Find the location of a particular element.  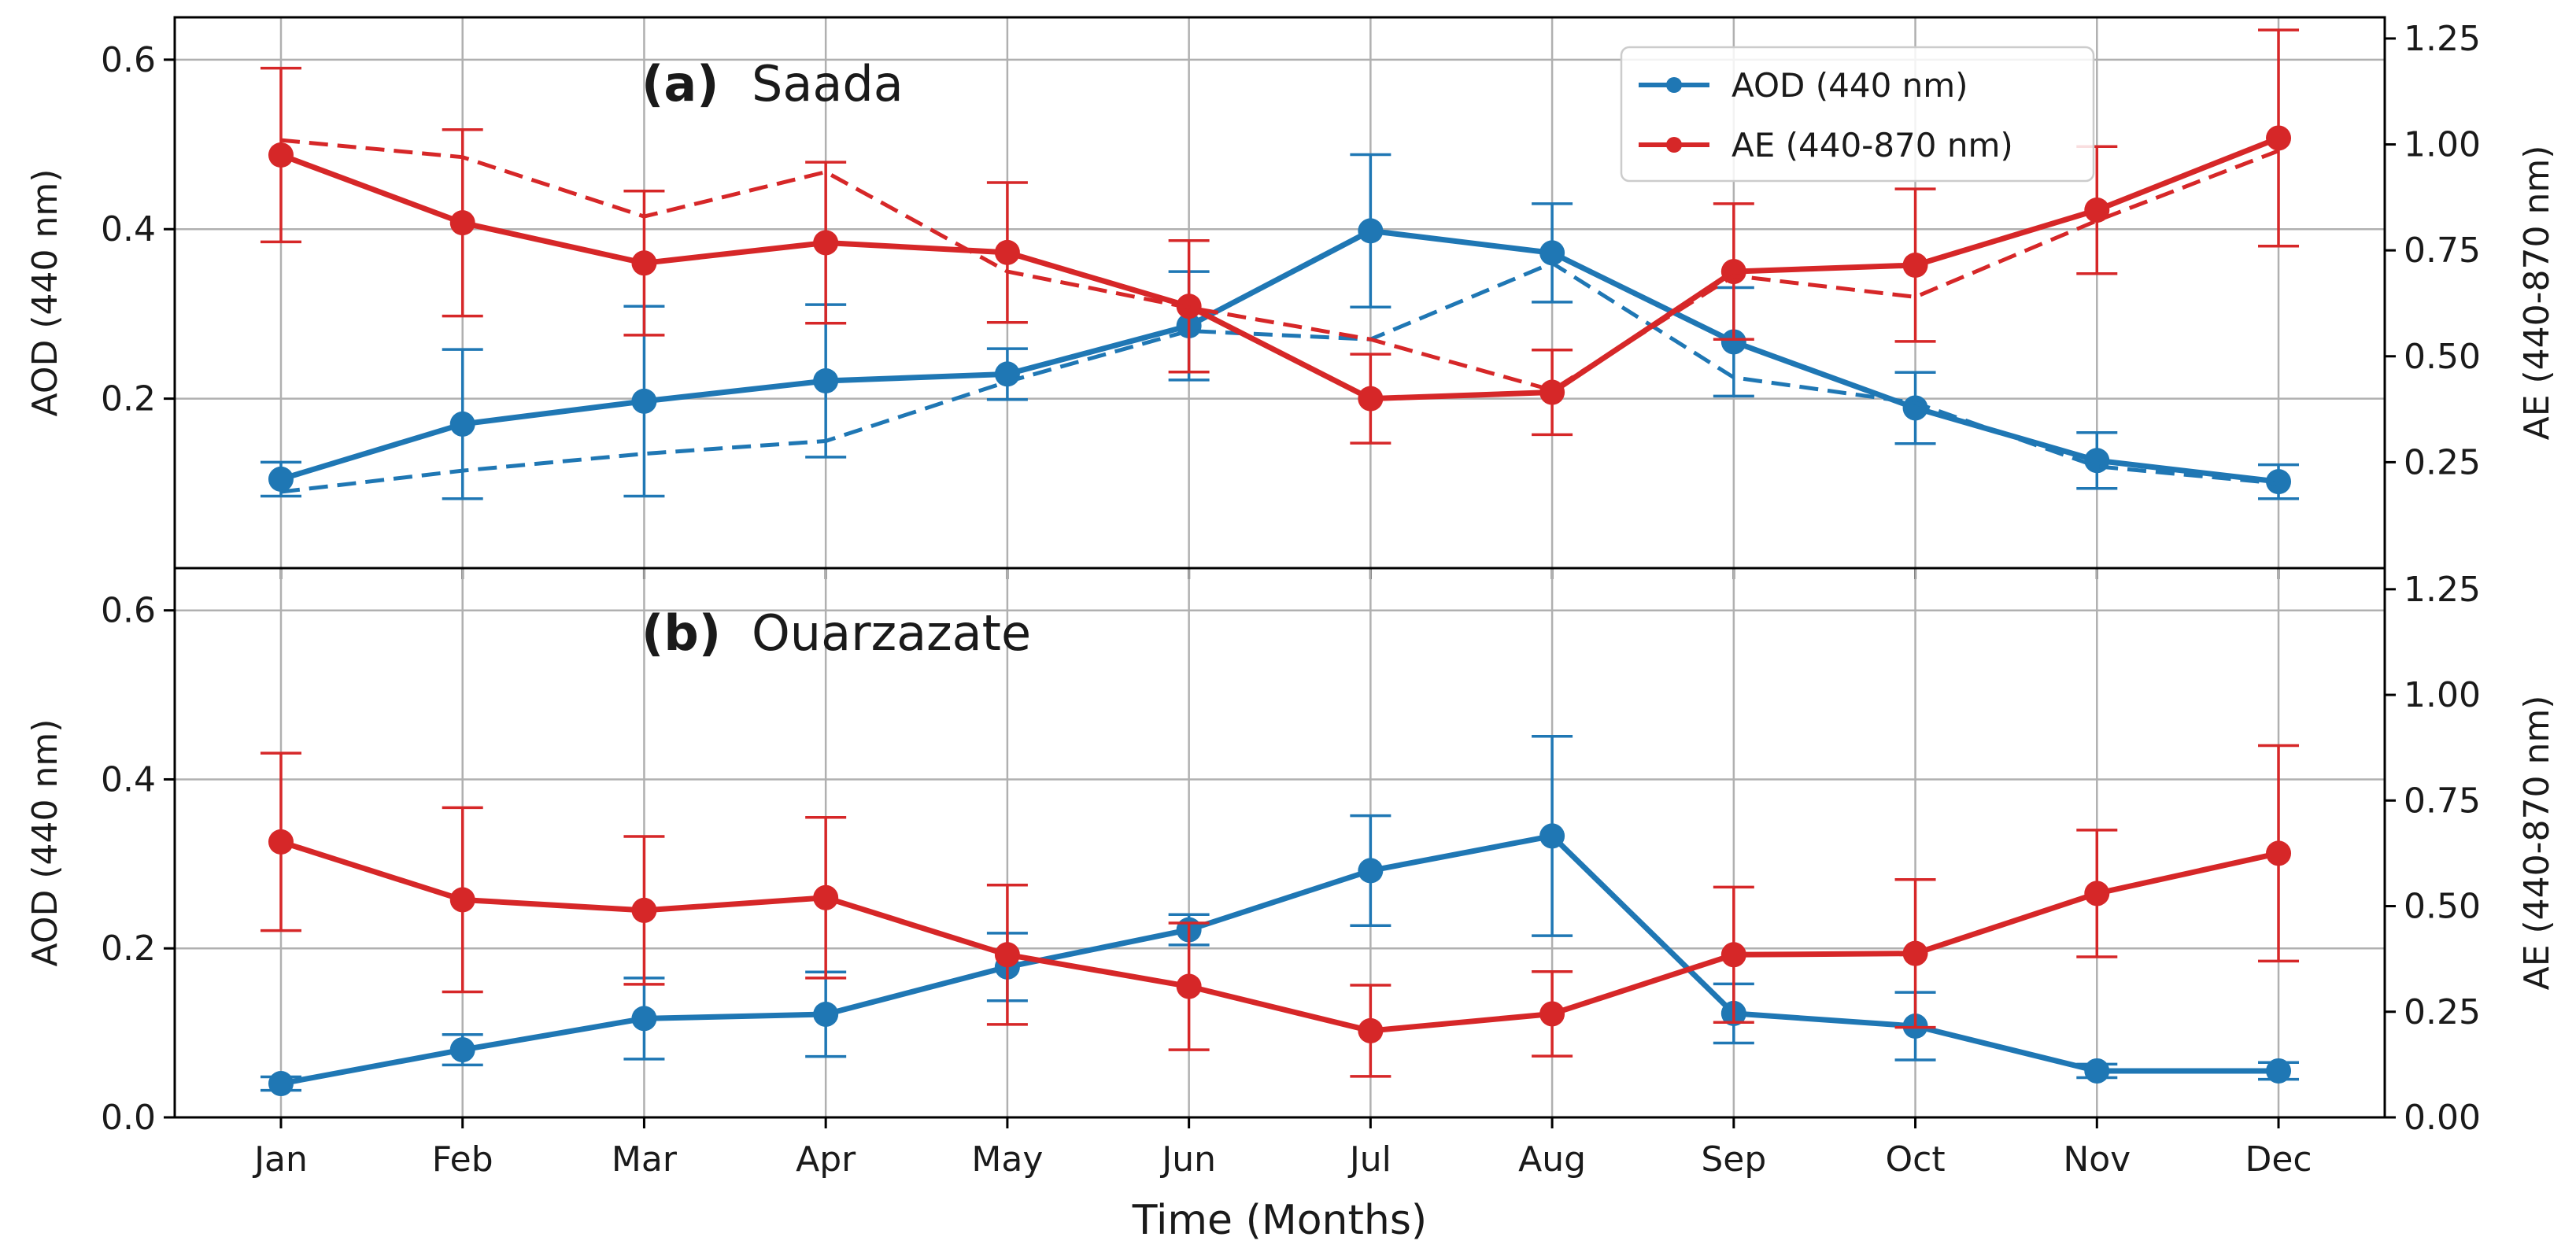

xtick-label-dec: Dec is located at coordinates (2278, 1159).